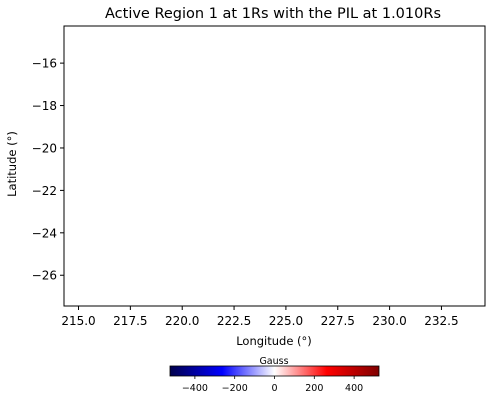 The width and height of the screenshot is (500, 400). I want to click on x-tick-label: 232.5, so click(441, 321).